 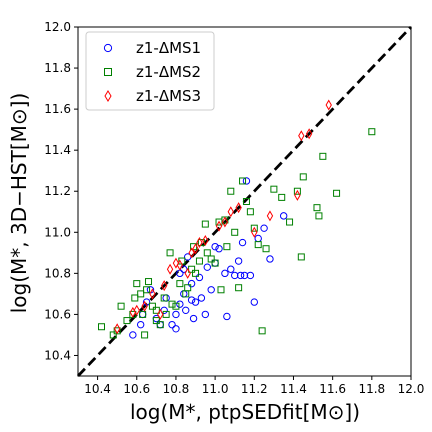 What do you see at coordinates (57, 68) in the screenshot?
I see `y-tick-label: 11.8` at bounding box center [57, 68].